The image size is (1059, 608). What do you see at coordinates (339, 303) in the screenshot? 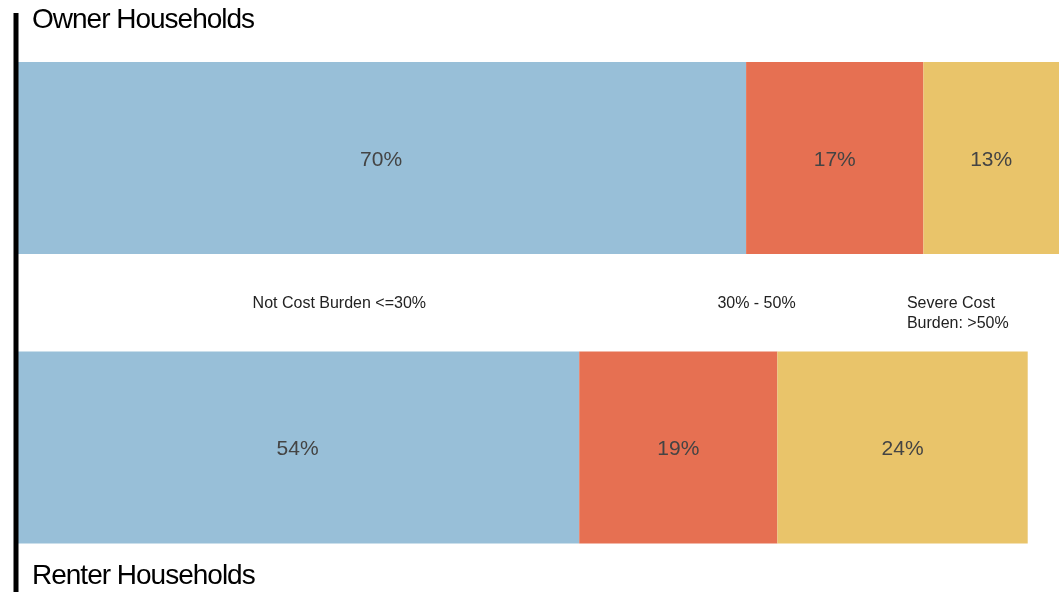
I see `text: Not Cost Burden <=30%` at bounding box center [339, 303].